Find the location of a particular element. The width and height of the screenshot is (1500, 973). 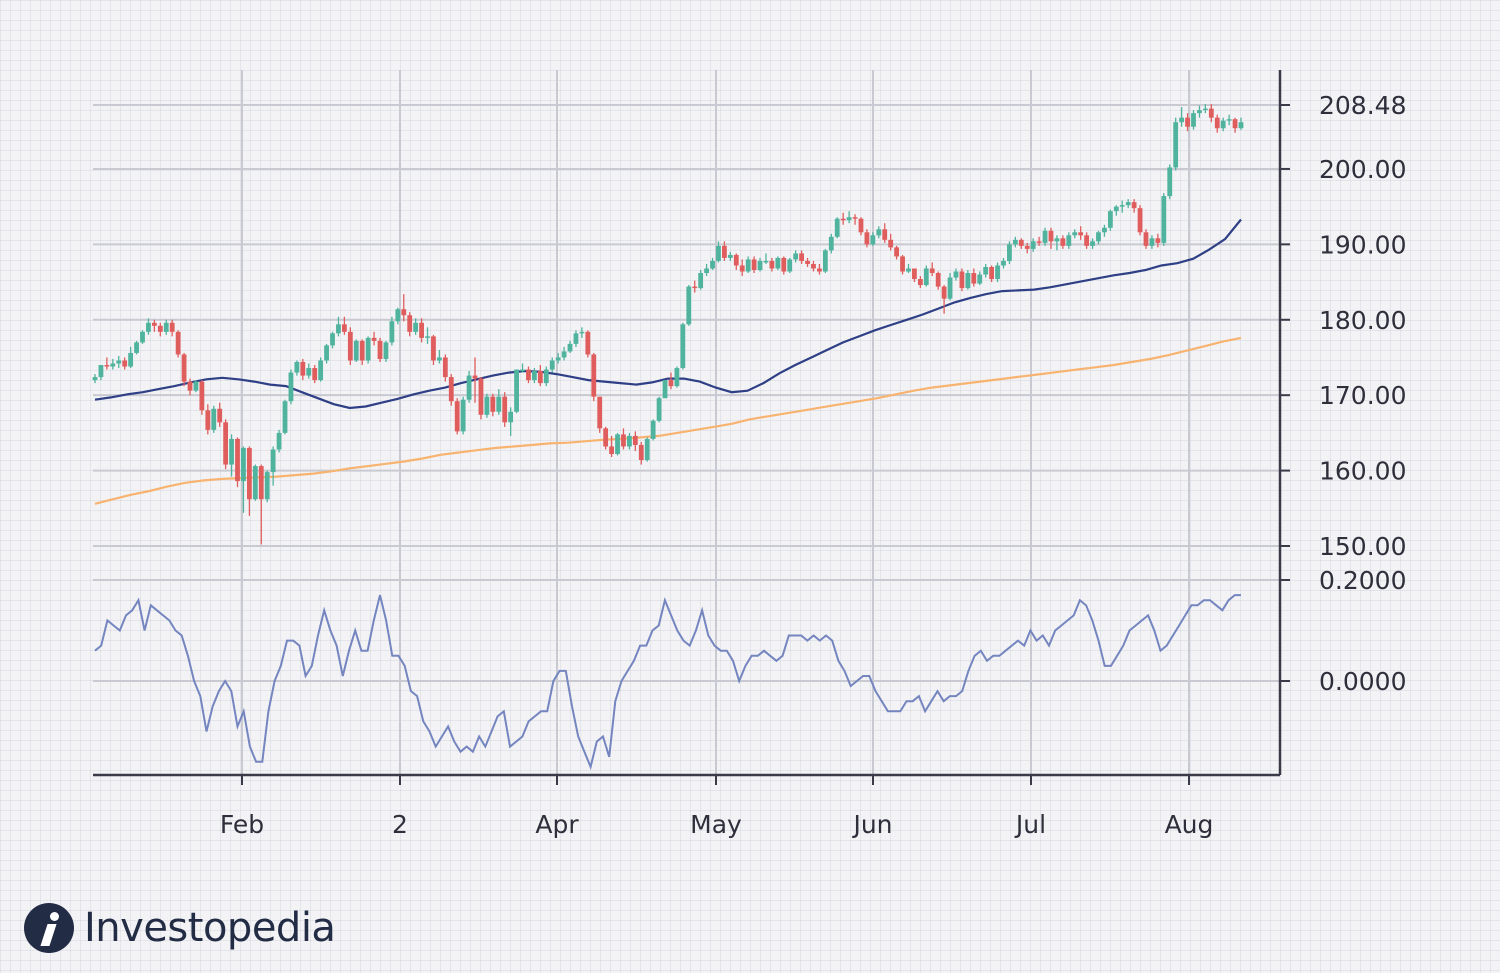

y-tick-label: 0.2000 is located at coordinates (1362, 580).